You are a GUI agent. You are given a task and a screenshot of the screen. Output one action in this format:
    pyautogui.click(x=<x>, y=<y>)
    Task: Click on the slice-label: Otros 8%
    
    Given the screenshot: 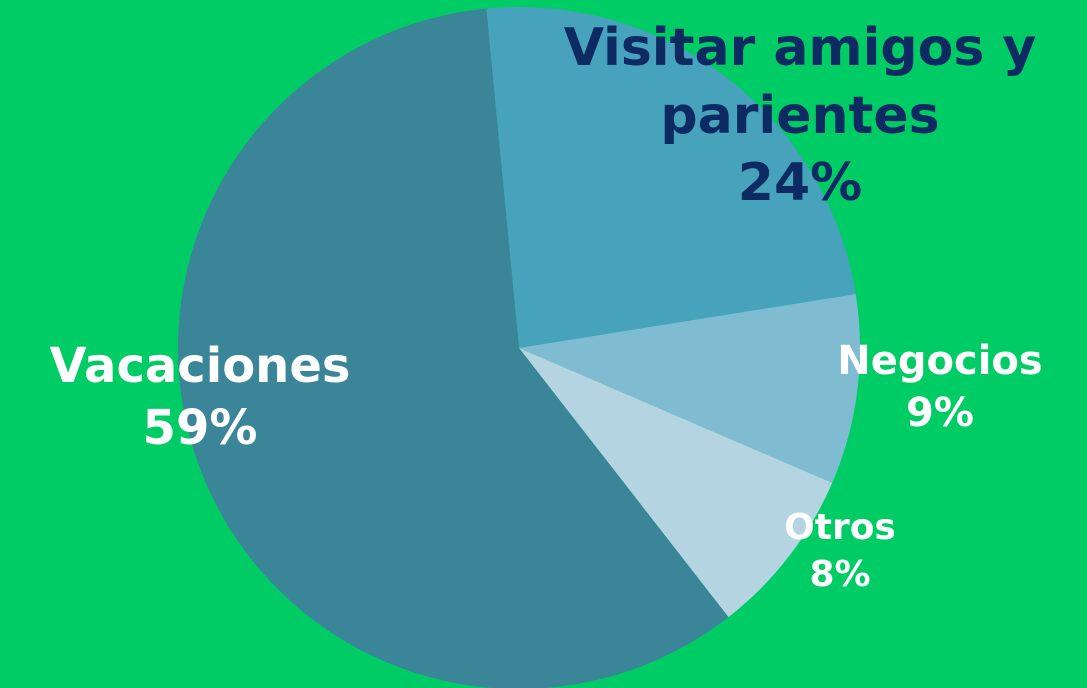 What is the action you would take?
    pyautogui.click(x=840, y=552)
    